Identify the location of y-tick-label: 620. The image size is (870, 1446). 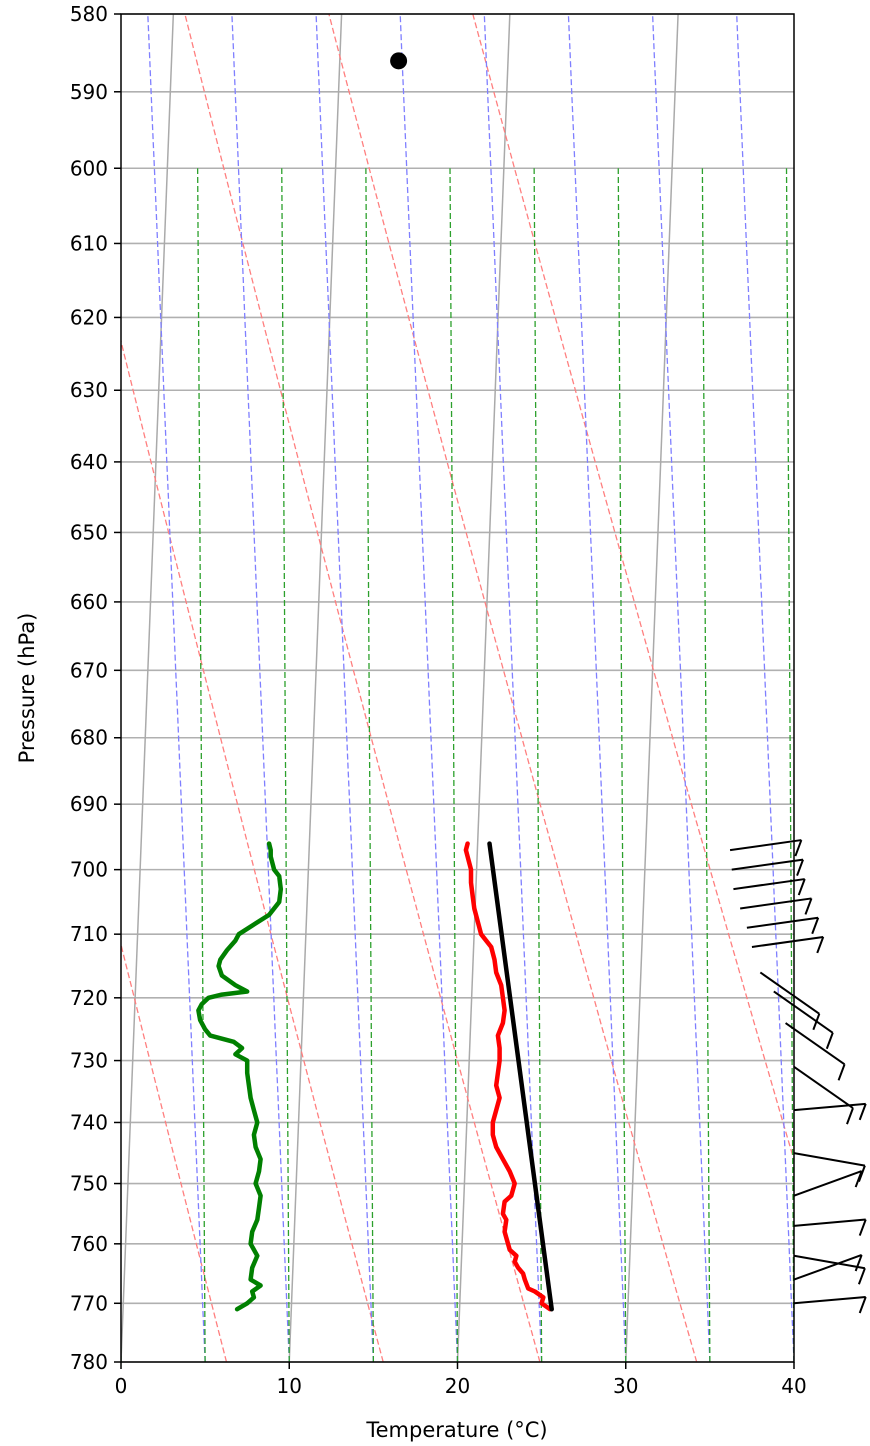
(89, 317).